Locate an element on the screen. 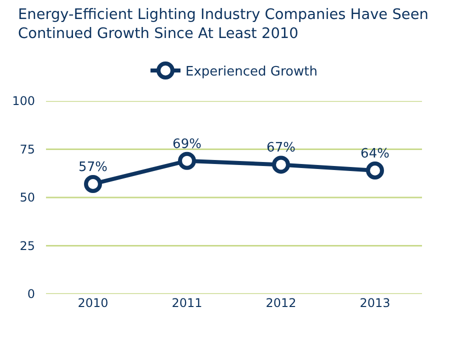  data-label: 64% is located at coordinates (375, 154).